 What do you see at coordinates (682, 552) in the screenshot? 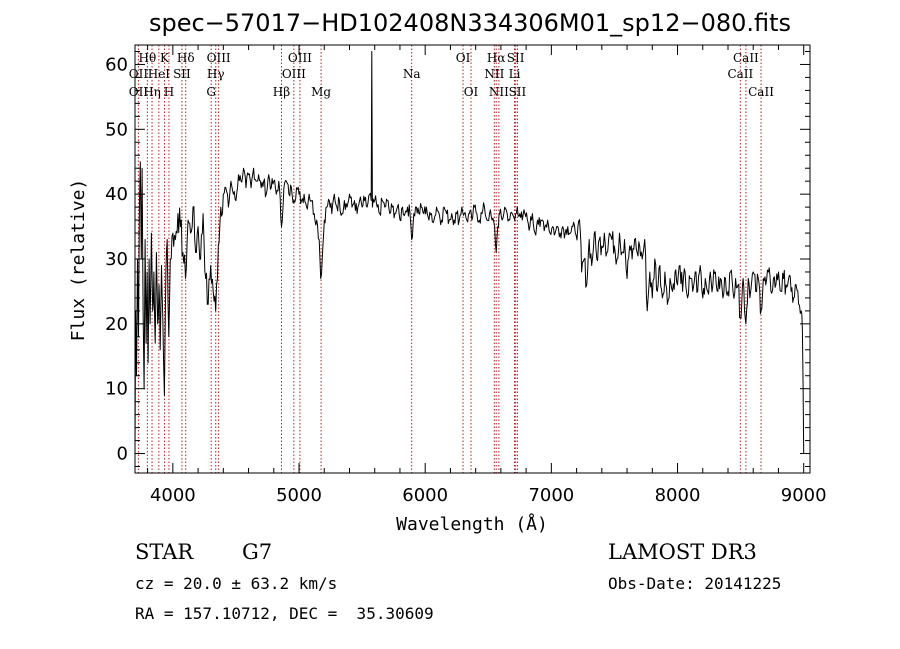
I see `survey-name: LAMOST DR3` at bounding box center [682, 552].